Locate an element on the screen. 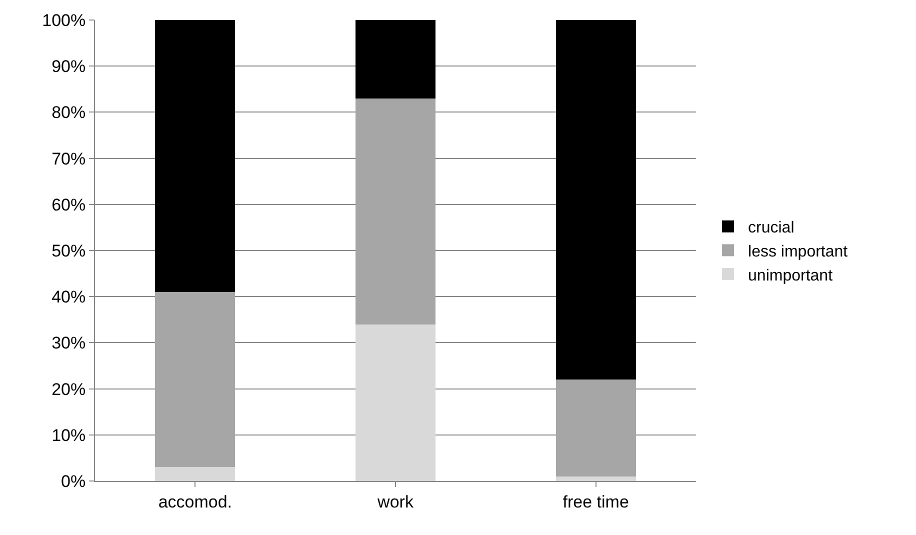  y-tick-label: 10% is located at coordinates (69, 435).